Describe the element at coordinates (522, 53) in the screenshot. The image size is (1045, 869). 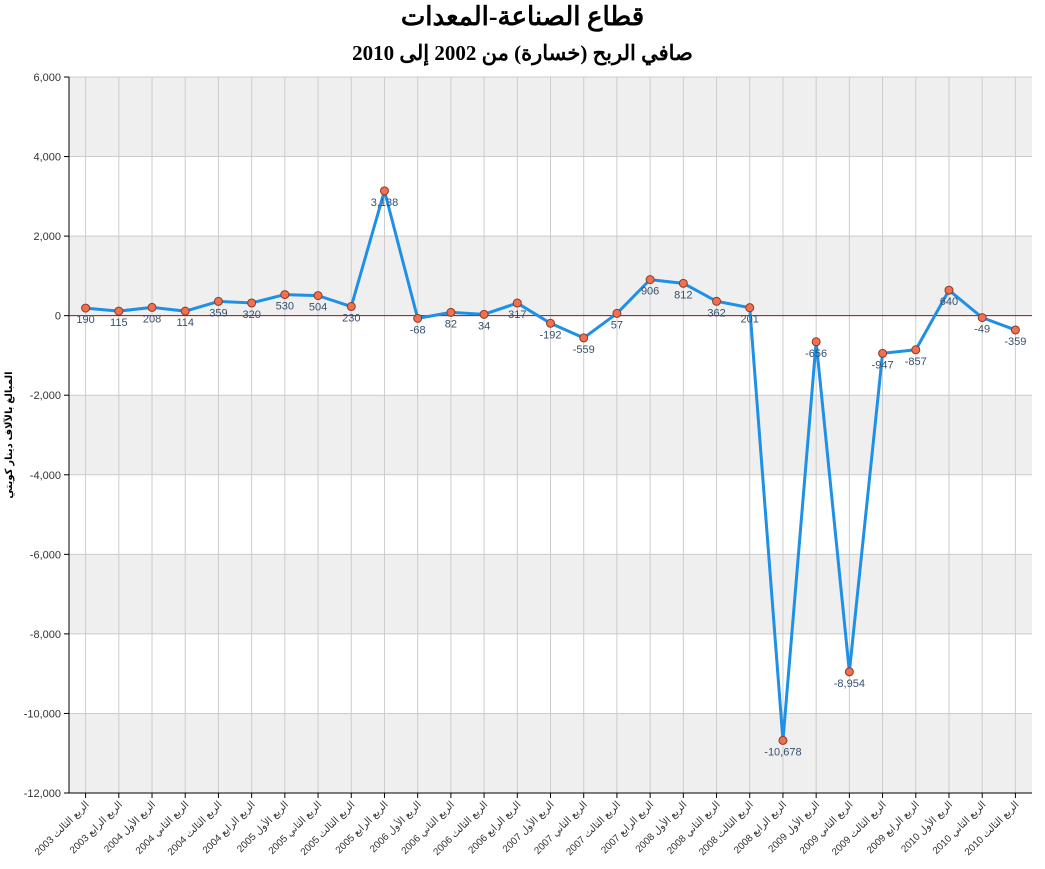
I see `chart-subtitle: صافي الربح (خسارة) من 2002 إلى 2010` at that location.